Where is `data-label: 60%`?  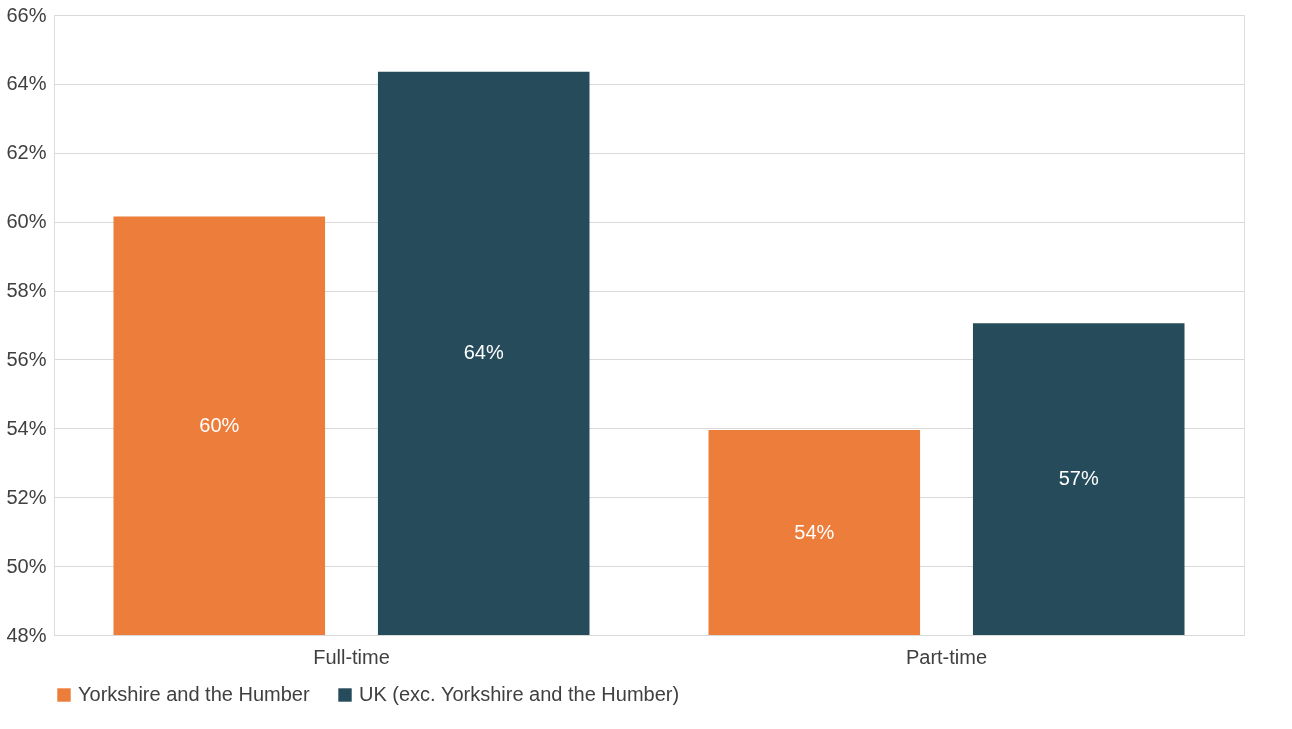
data-label: 60% is located at coordinates (219, 424).